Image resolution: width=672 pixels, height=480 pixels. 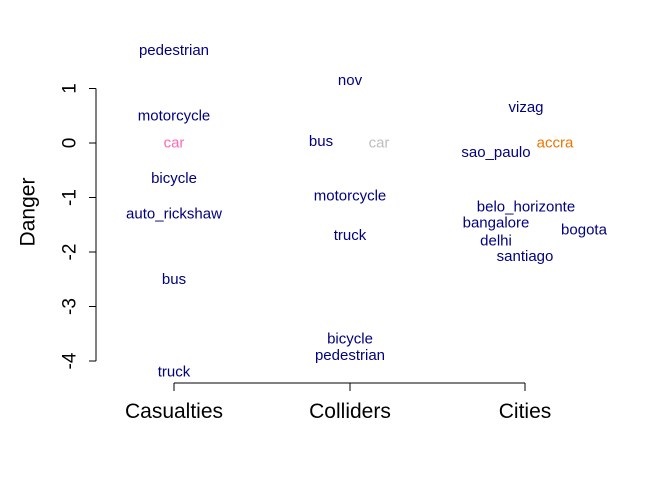 I want to click on point-label-colliders-car: car, so click(x=379, y=143).